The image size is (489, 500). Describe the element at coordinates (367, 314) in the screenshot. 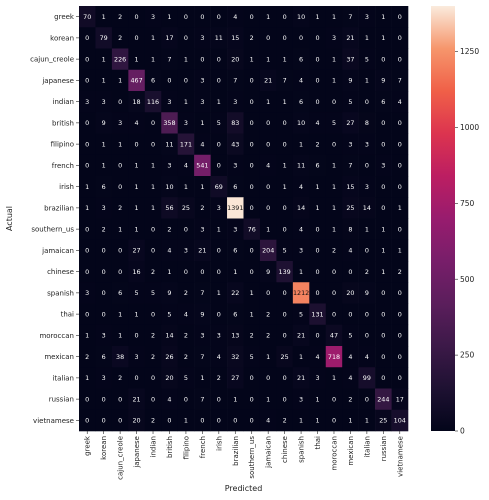

I see `heatmap-cell-thai-italian` at that location.